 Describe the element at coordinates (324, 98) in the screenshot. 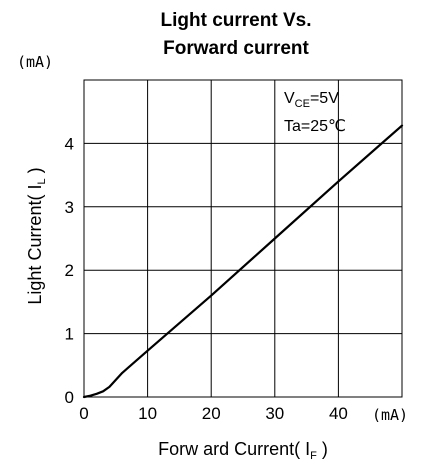

I see `vce-value: =5V` at that location.